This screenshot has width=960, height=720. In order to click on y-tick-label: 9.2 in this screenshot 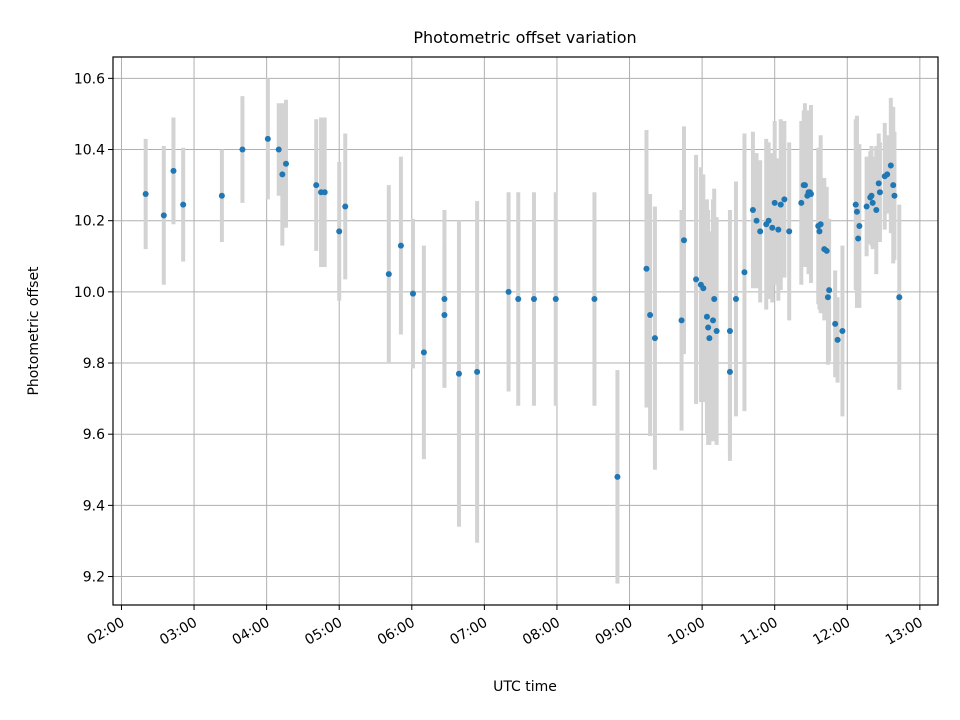, I will do `click(94, 578)`.